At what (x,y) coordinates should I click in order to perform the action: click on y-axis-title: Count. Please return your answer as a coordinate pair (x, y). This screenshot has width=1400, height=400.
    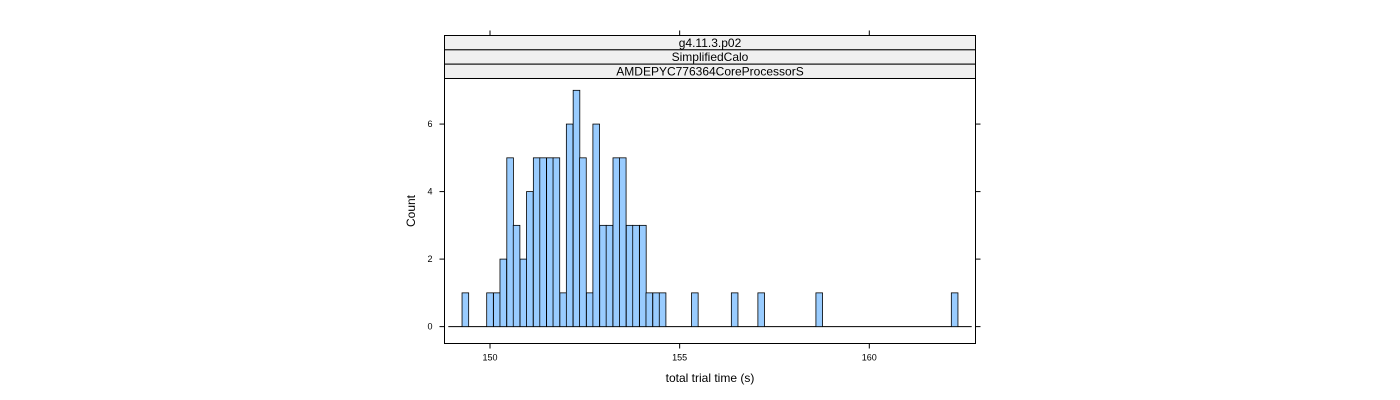
    Looking at the image, I should click on (411, 210).